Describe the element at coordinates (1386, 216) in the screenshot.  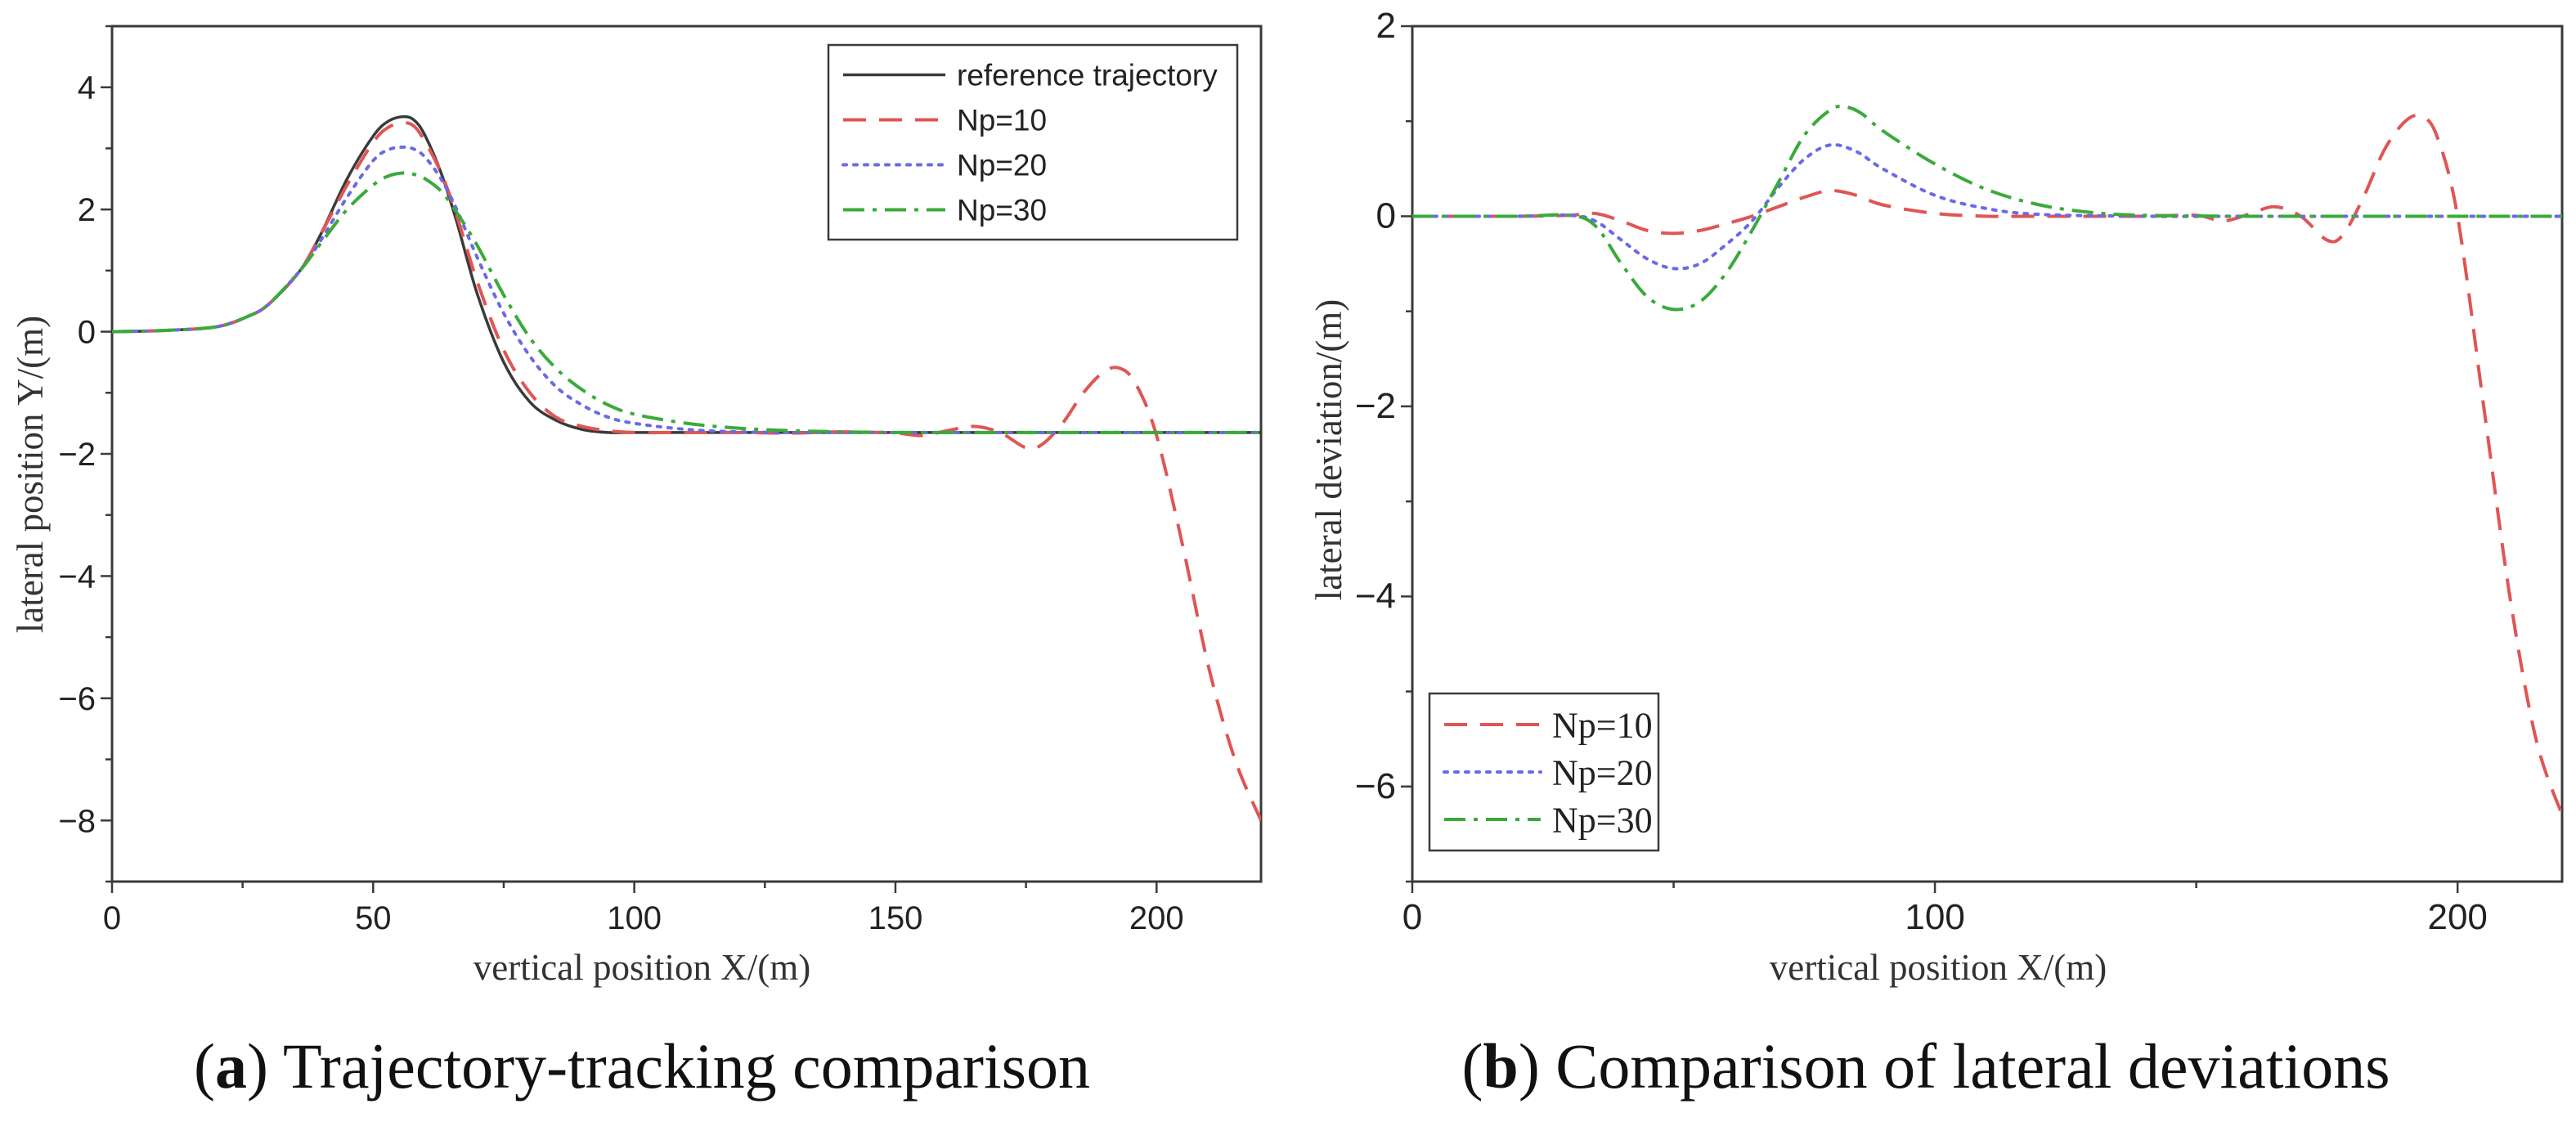
I see `panel-b-ytick-label: 0` at that location.